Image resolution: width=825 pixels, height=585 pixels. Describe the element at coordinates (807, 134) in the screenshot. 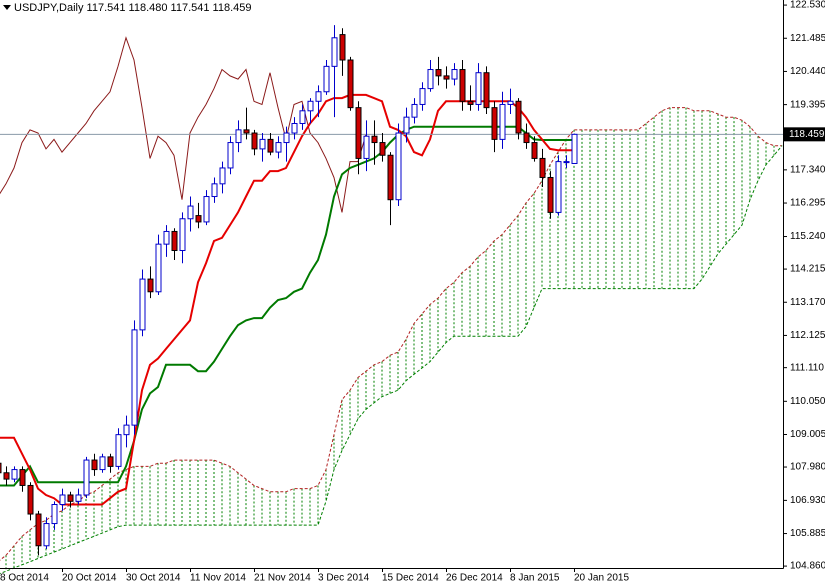

I see `last-price-label: 118.459` at that location.